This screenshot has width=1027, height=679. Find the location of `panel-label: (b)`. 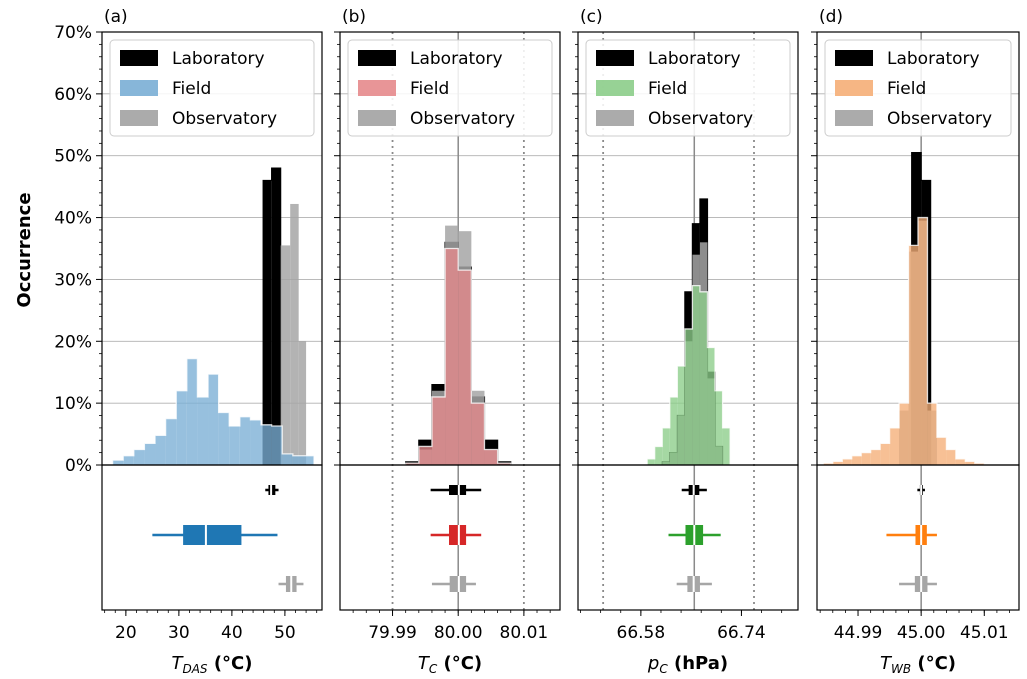

panel-label: (b) is located at coordinates (354, 17).